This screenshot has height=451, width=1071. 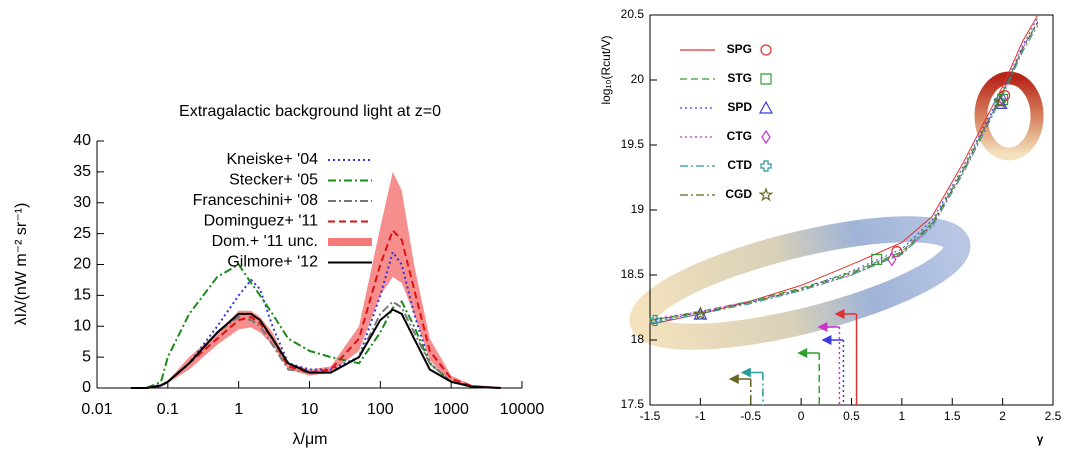 What do you see at coordinates (96, 409) in the screenshot?
I see `x-tick-label: 0.01` at bounding box center [96, 409].